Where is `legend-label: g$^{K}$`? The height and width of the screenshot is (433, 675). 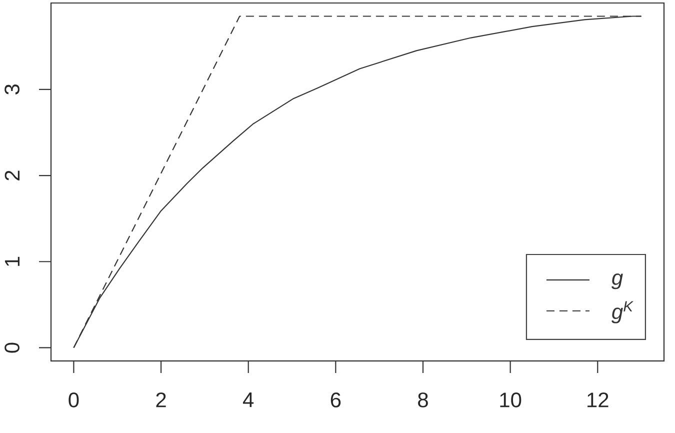
legend-label: g$^{K}$ is located at coordinates (623, 312).